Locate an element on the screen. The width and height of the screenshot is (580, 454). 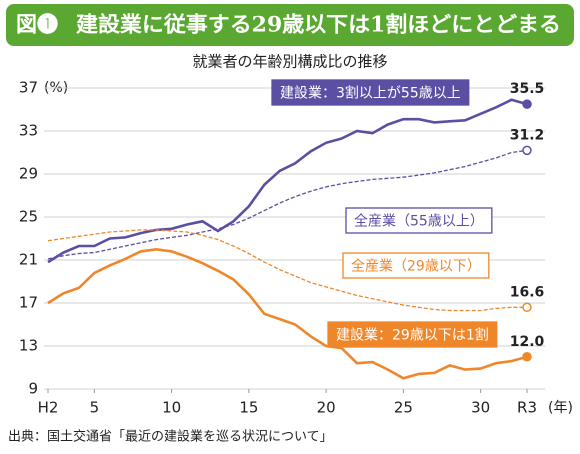
legend-label: 建設業：3割以上が55歳以上 is located at coordinates (370, 93).